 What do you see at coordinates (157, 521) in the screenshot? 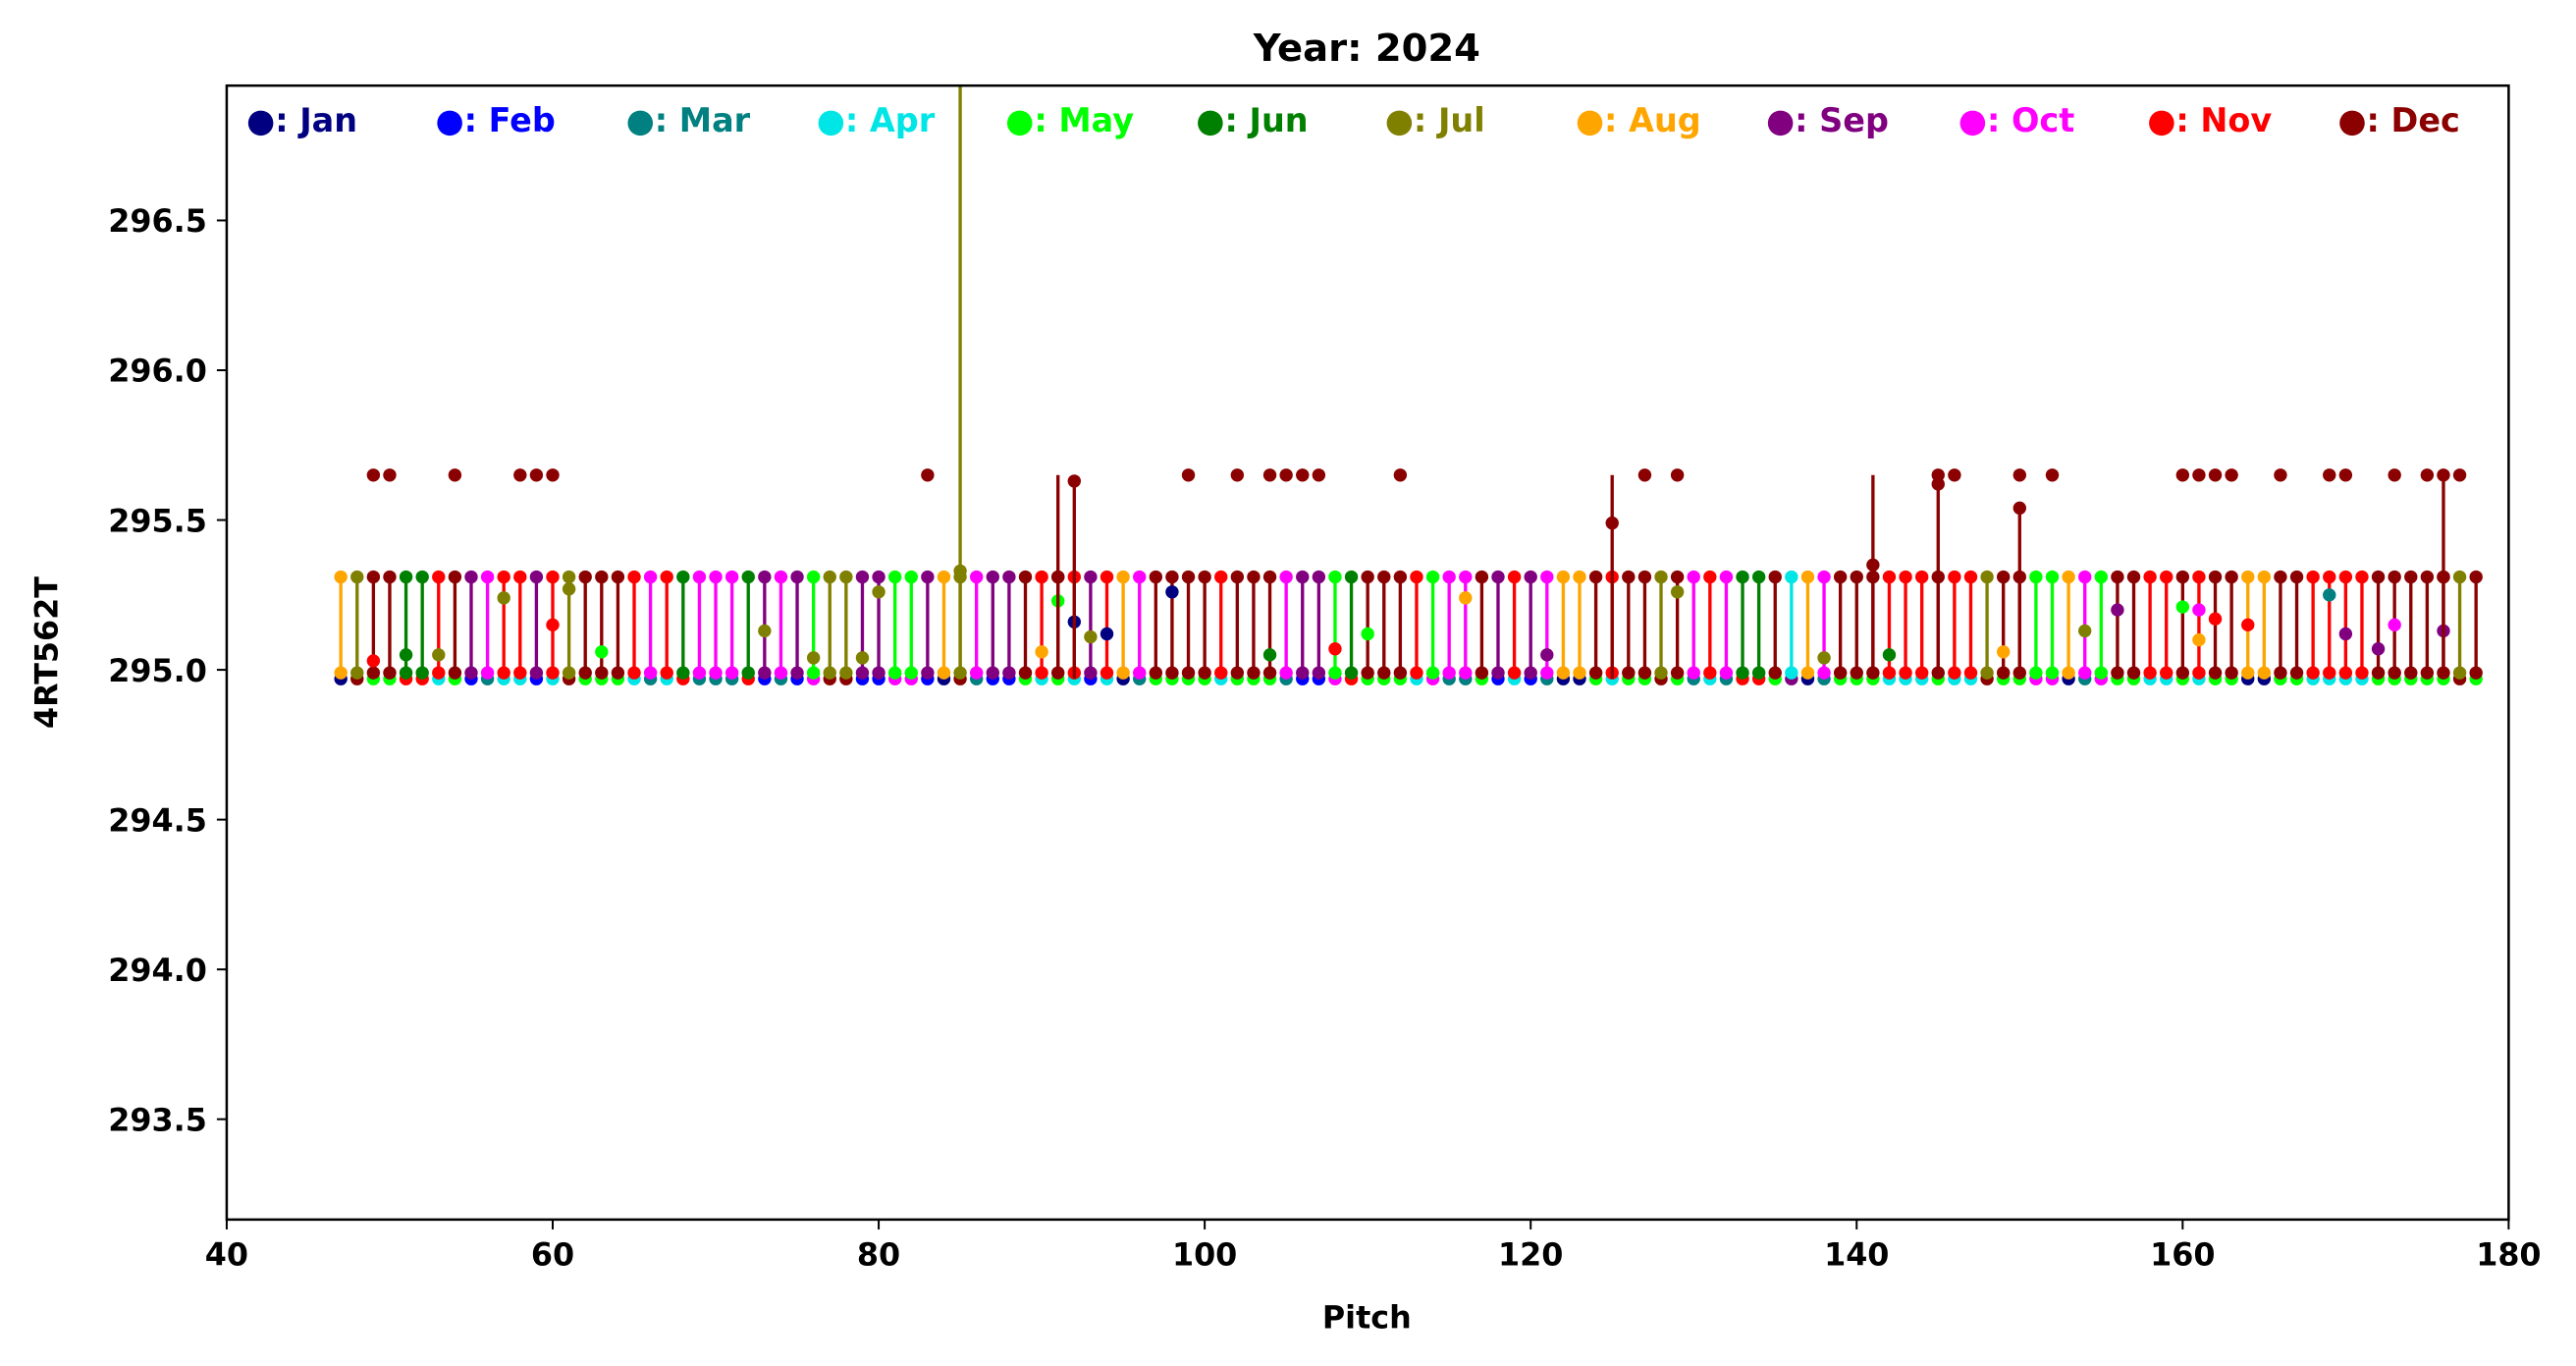
I see `y-tick-label: 295.5` at bounding box center [157, 521].